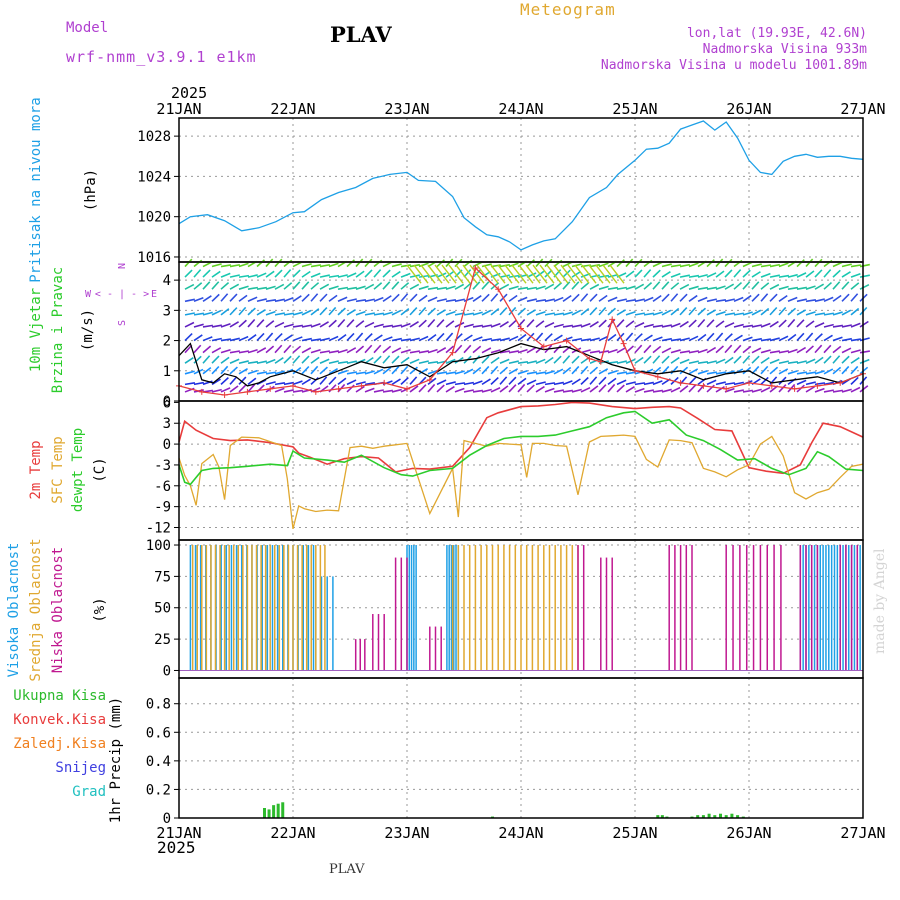  What do you see at coordinates (158, 705) in the screenshot?
I see `y-tick-label: 0.8` at bounding box center [158, 705].